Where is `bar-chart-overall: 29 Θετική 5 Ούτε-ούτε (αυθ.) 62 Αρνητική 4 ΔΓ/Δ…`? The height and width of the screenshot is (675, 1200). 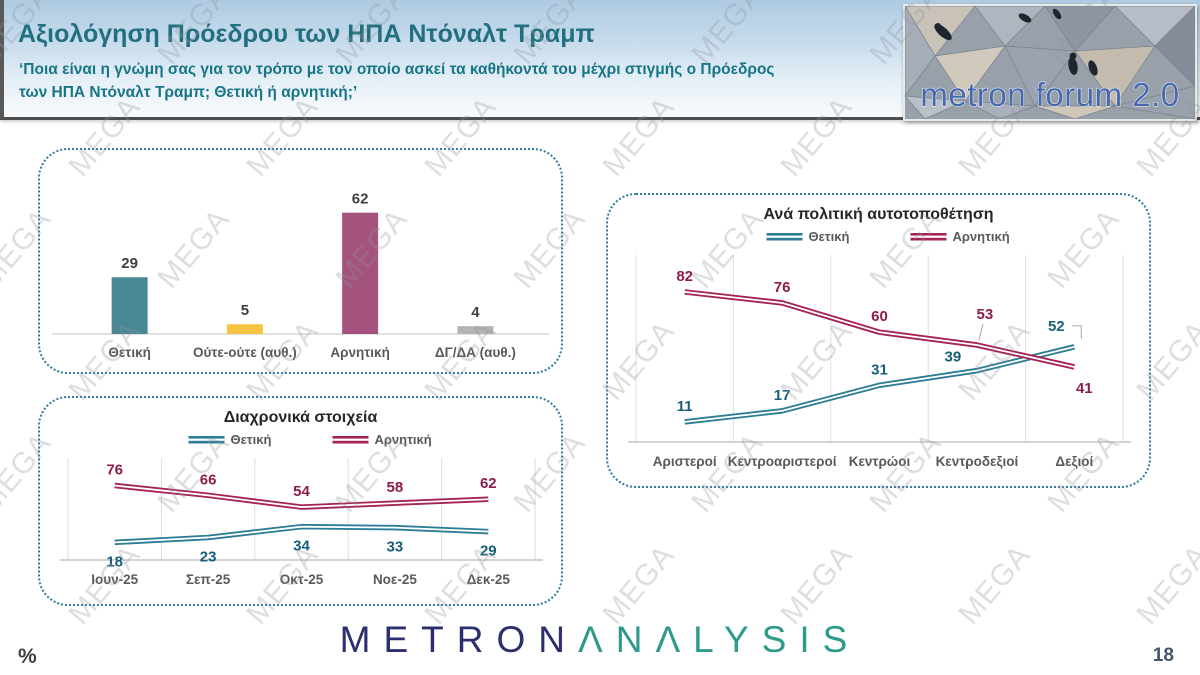
bar-chart-overall: 29 Θετική 5 Ούτε-ούτε (αυθ.) 62 Αρνητική 4 ΔΓ/Δ… is located at coordinates (300, 275).